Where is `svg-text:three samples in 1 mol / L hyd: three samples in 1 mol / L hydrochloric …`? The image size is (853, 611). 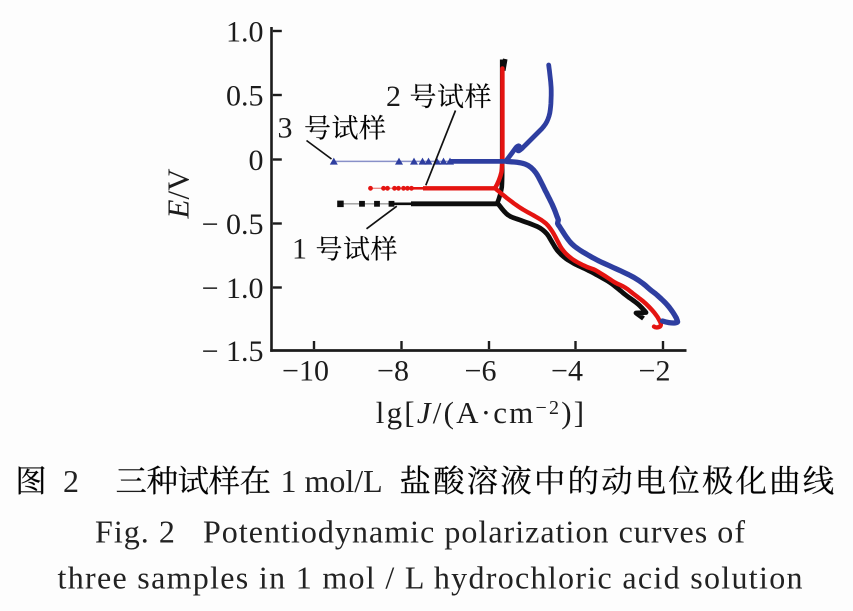
svg-text:three samples in 1 mol / L hyd: three samples in 1 mol / L hydrochloric … is located at coordinates (430, 578).